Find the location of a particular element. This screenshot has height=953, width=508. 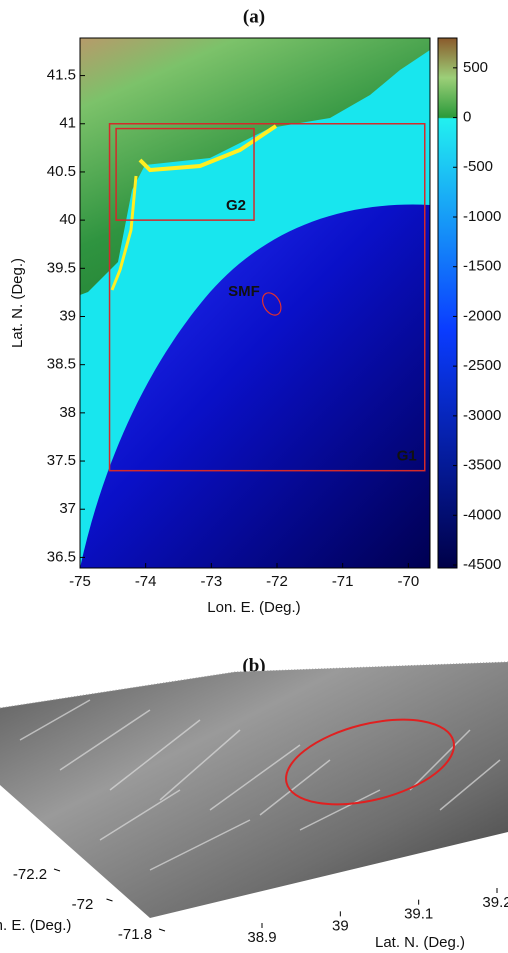

colorbar-tick-label: -2500 is located at coordinates (482, 365).